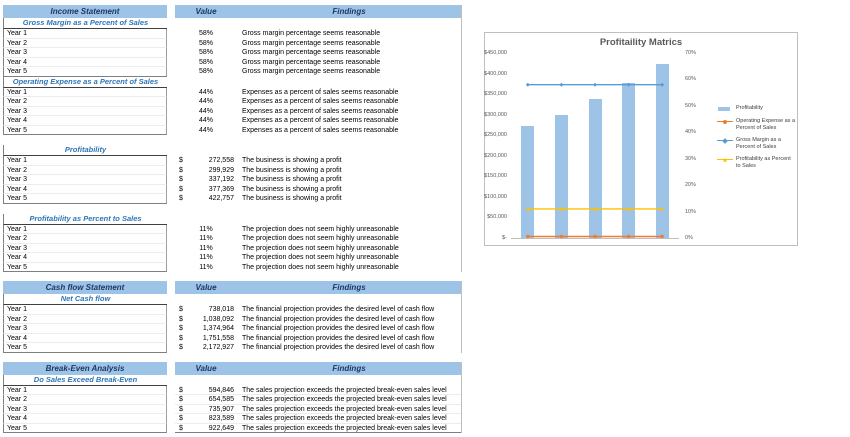 The height and width of the screenshot is (437, 850). What do you see at coordinates (85, 380) in the screenshot?
I see `group-subtitle: Do Sales Exceed Break-Even` at bounding box center [85, 380].